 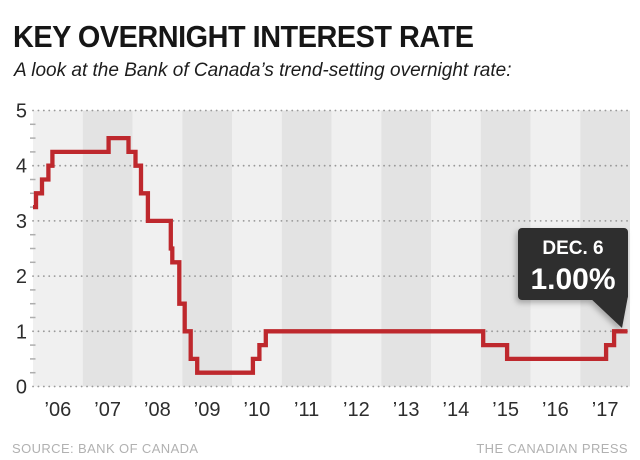 What do you see at coordinates (572, 248) in the screenshot?
I see `callout-date-label: DEC. 6` at bounding box center [572, 248].